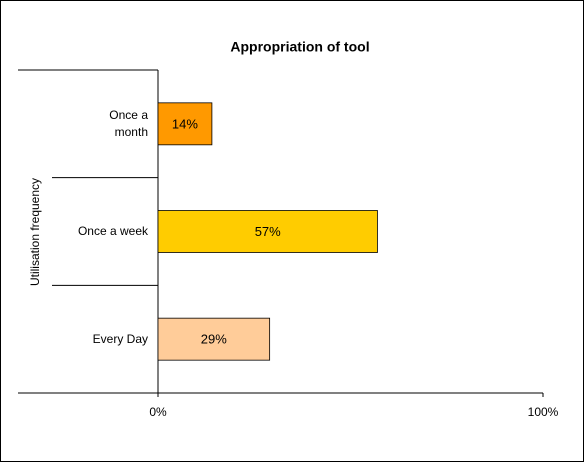  I want to click on chart-title: Appropriation of tool, so click(299, 47).